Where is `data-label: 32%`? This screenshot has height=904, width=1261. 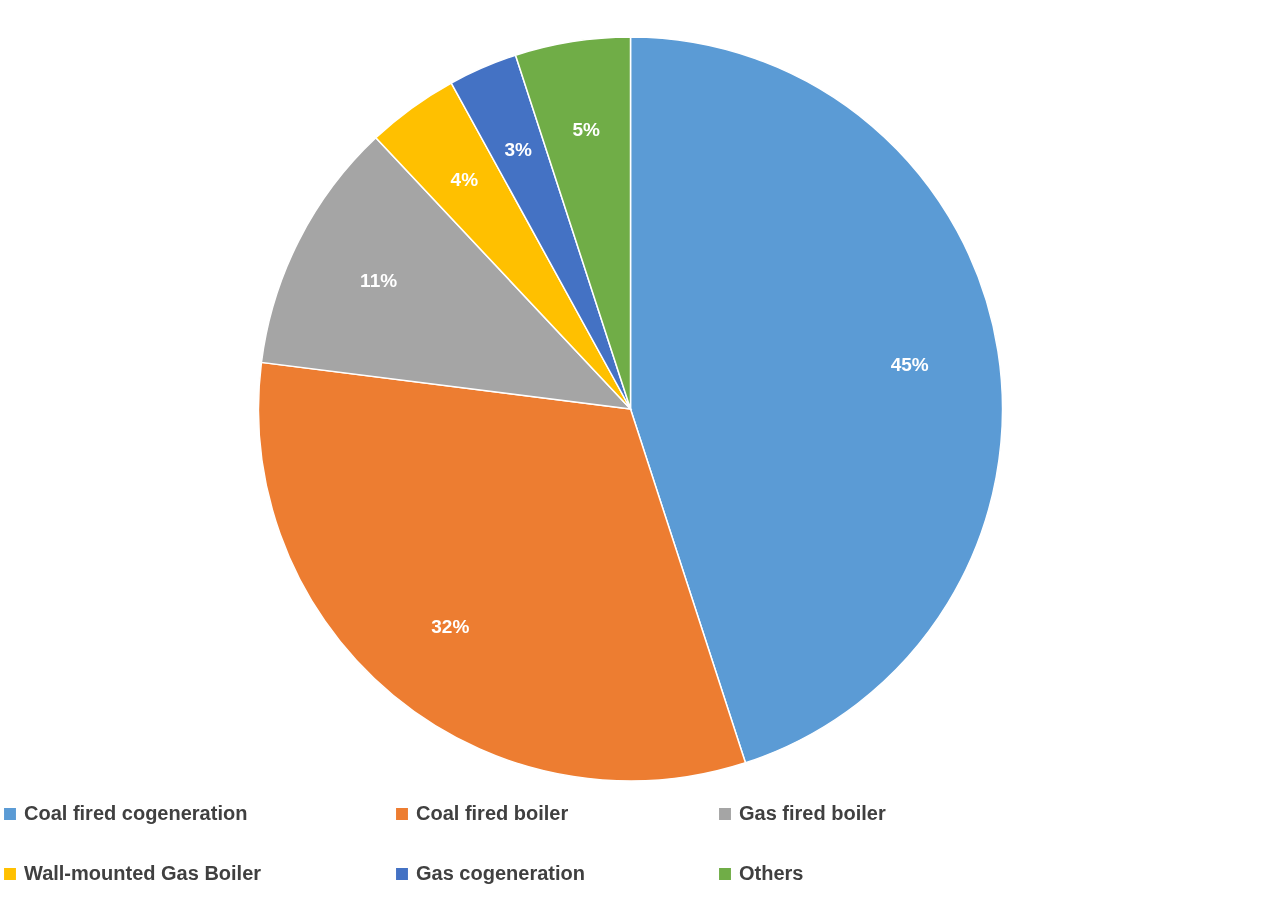 data-label: 32% is located at coordinates (450, 626).